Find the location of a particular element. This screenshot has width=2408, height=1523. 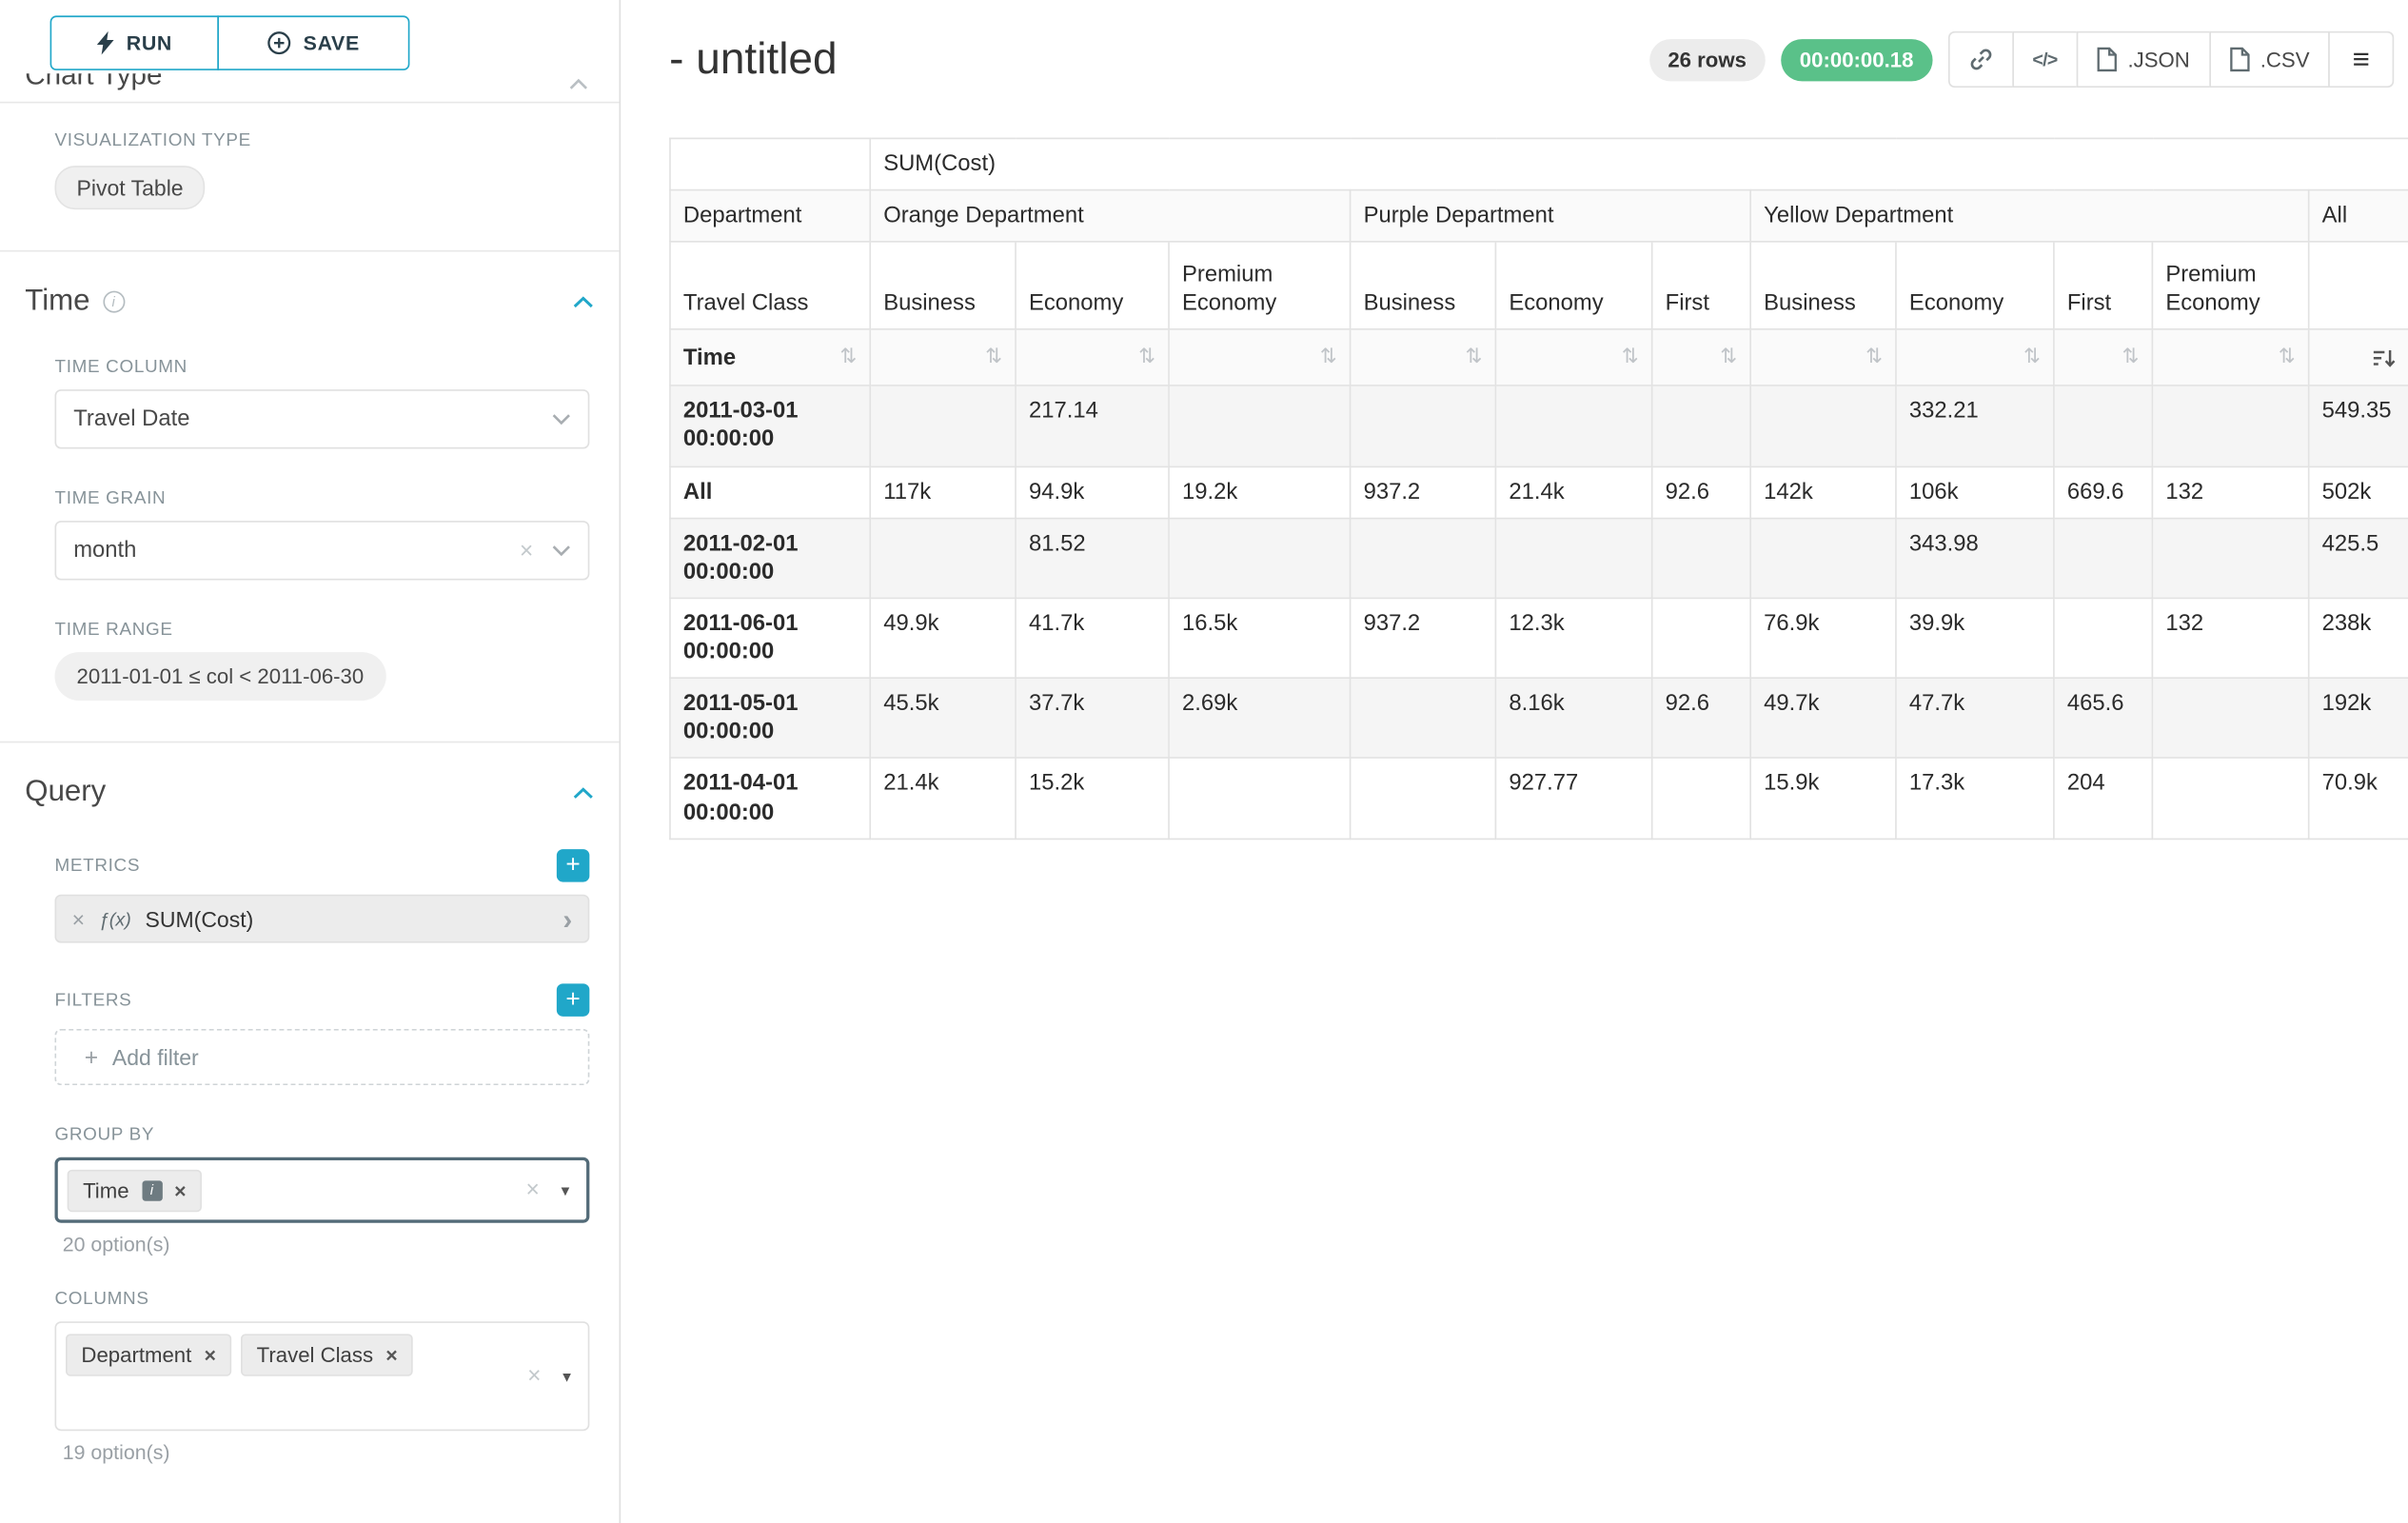

time-grain-select: month × is located at coordinates (322, 551).